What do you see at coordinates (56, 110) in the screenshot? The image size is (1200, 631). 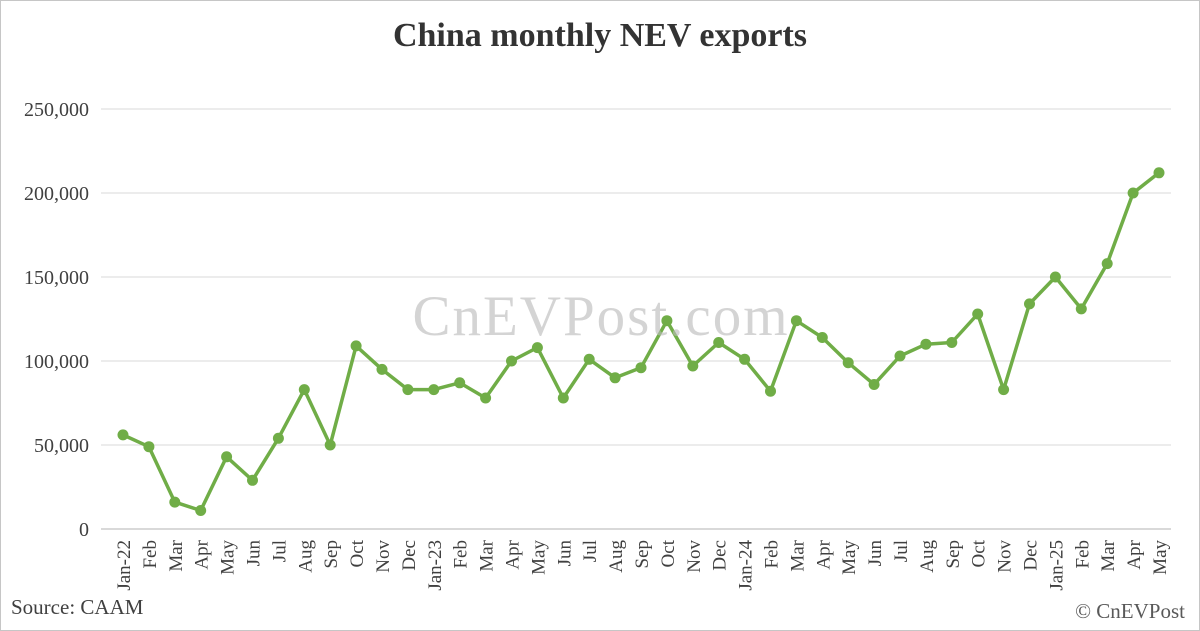 I see `y-axis-tick-label: 250,000` at bounding box center [56, 110].